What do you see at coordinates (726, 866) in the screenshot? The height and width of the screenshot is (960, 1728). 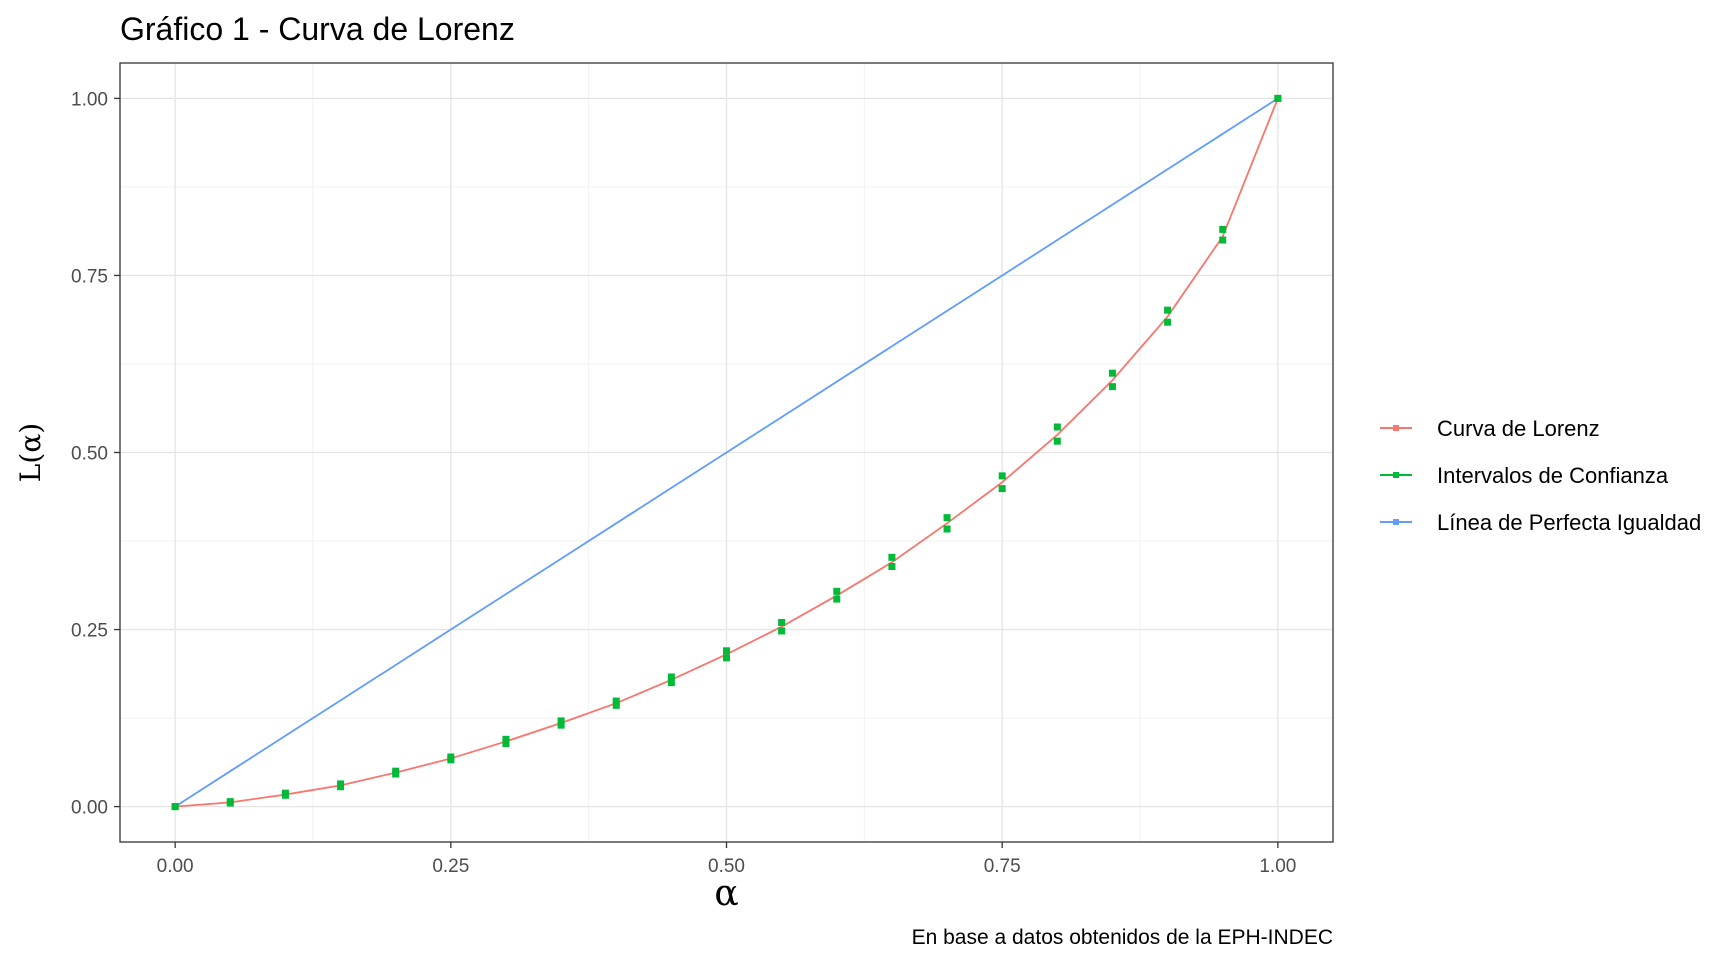 I see `x-tick-label: 0.50` at bounding box center [726, 866].